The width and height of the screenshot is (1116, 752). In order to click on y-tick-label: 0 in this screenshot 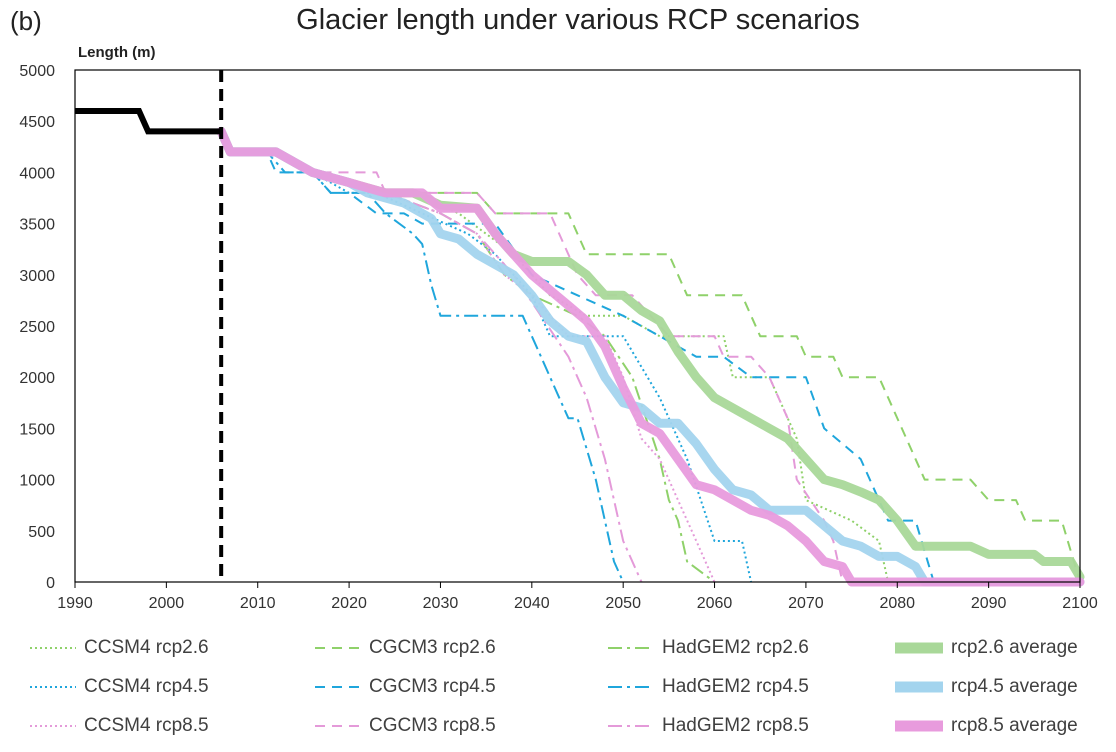, I will do `click(50, 583)`.